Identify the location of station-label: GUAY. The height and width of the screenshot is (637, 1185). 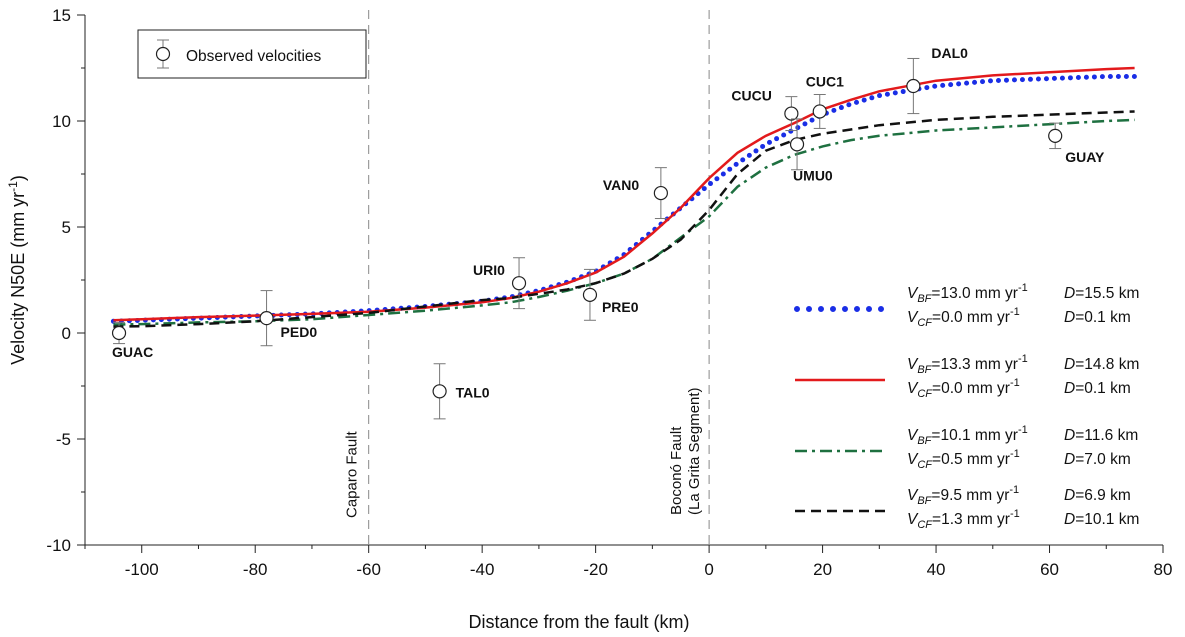
(1085, 157).